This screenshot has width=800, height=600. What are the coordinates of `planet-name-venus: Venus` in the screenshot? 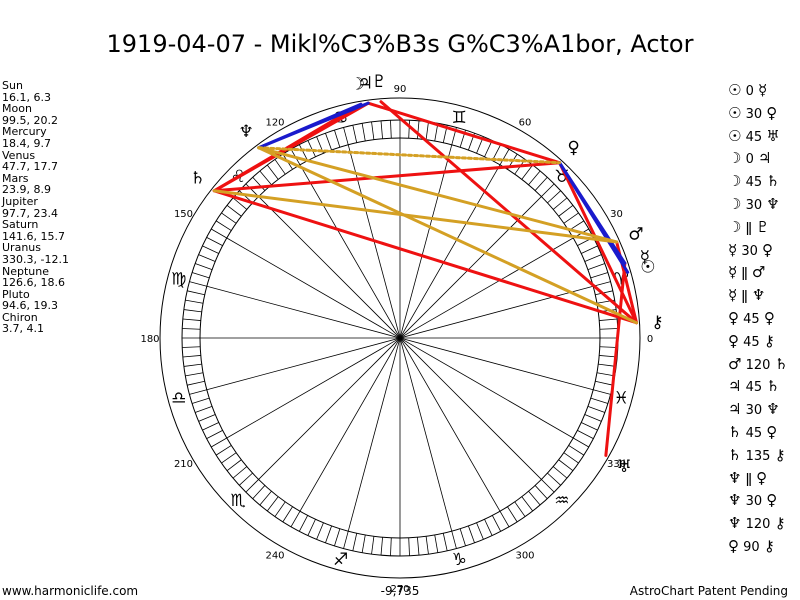 It's located at (19, 155).